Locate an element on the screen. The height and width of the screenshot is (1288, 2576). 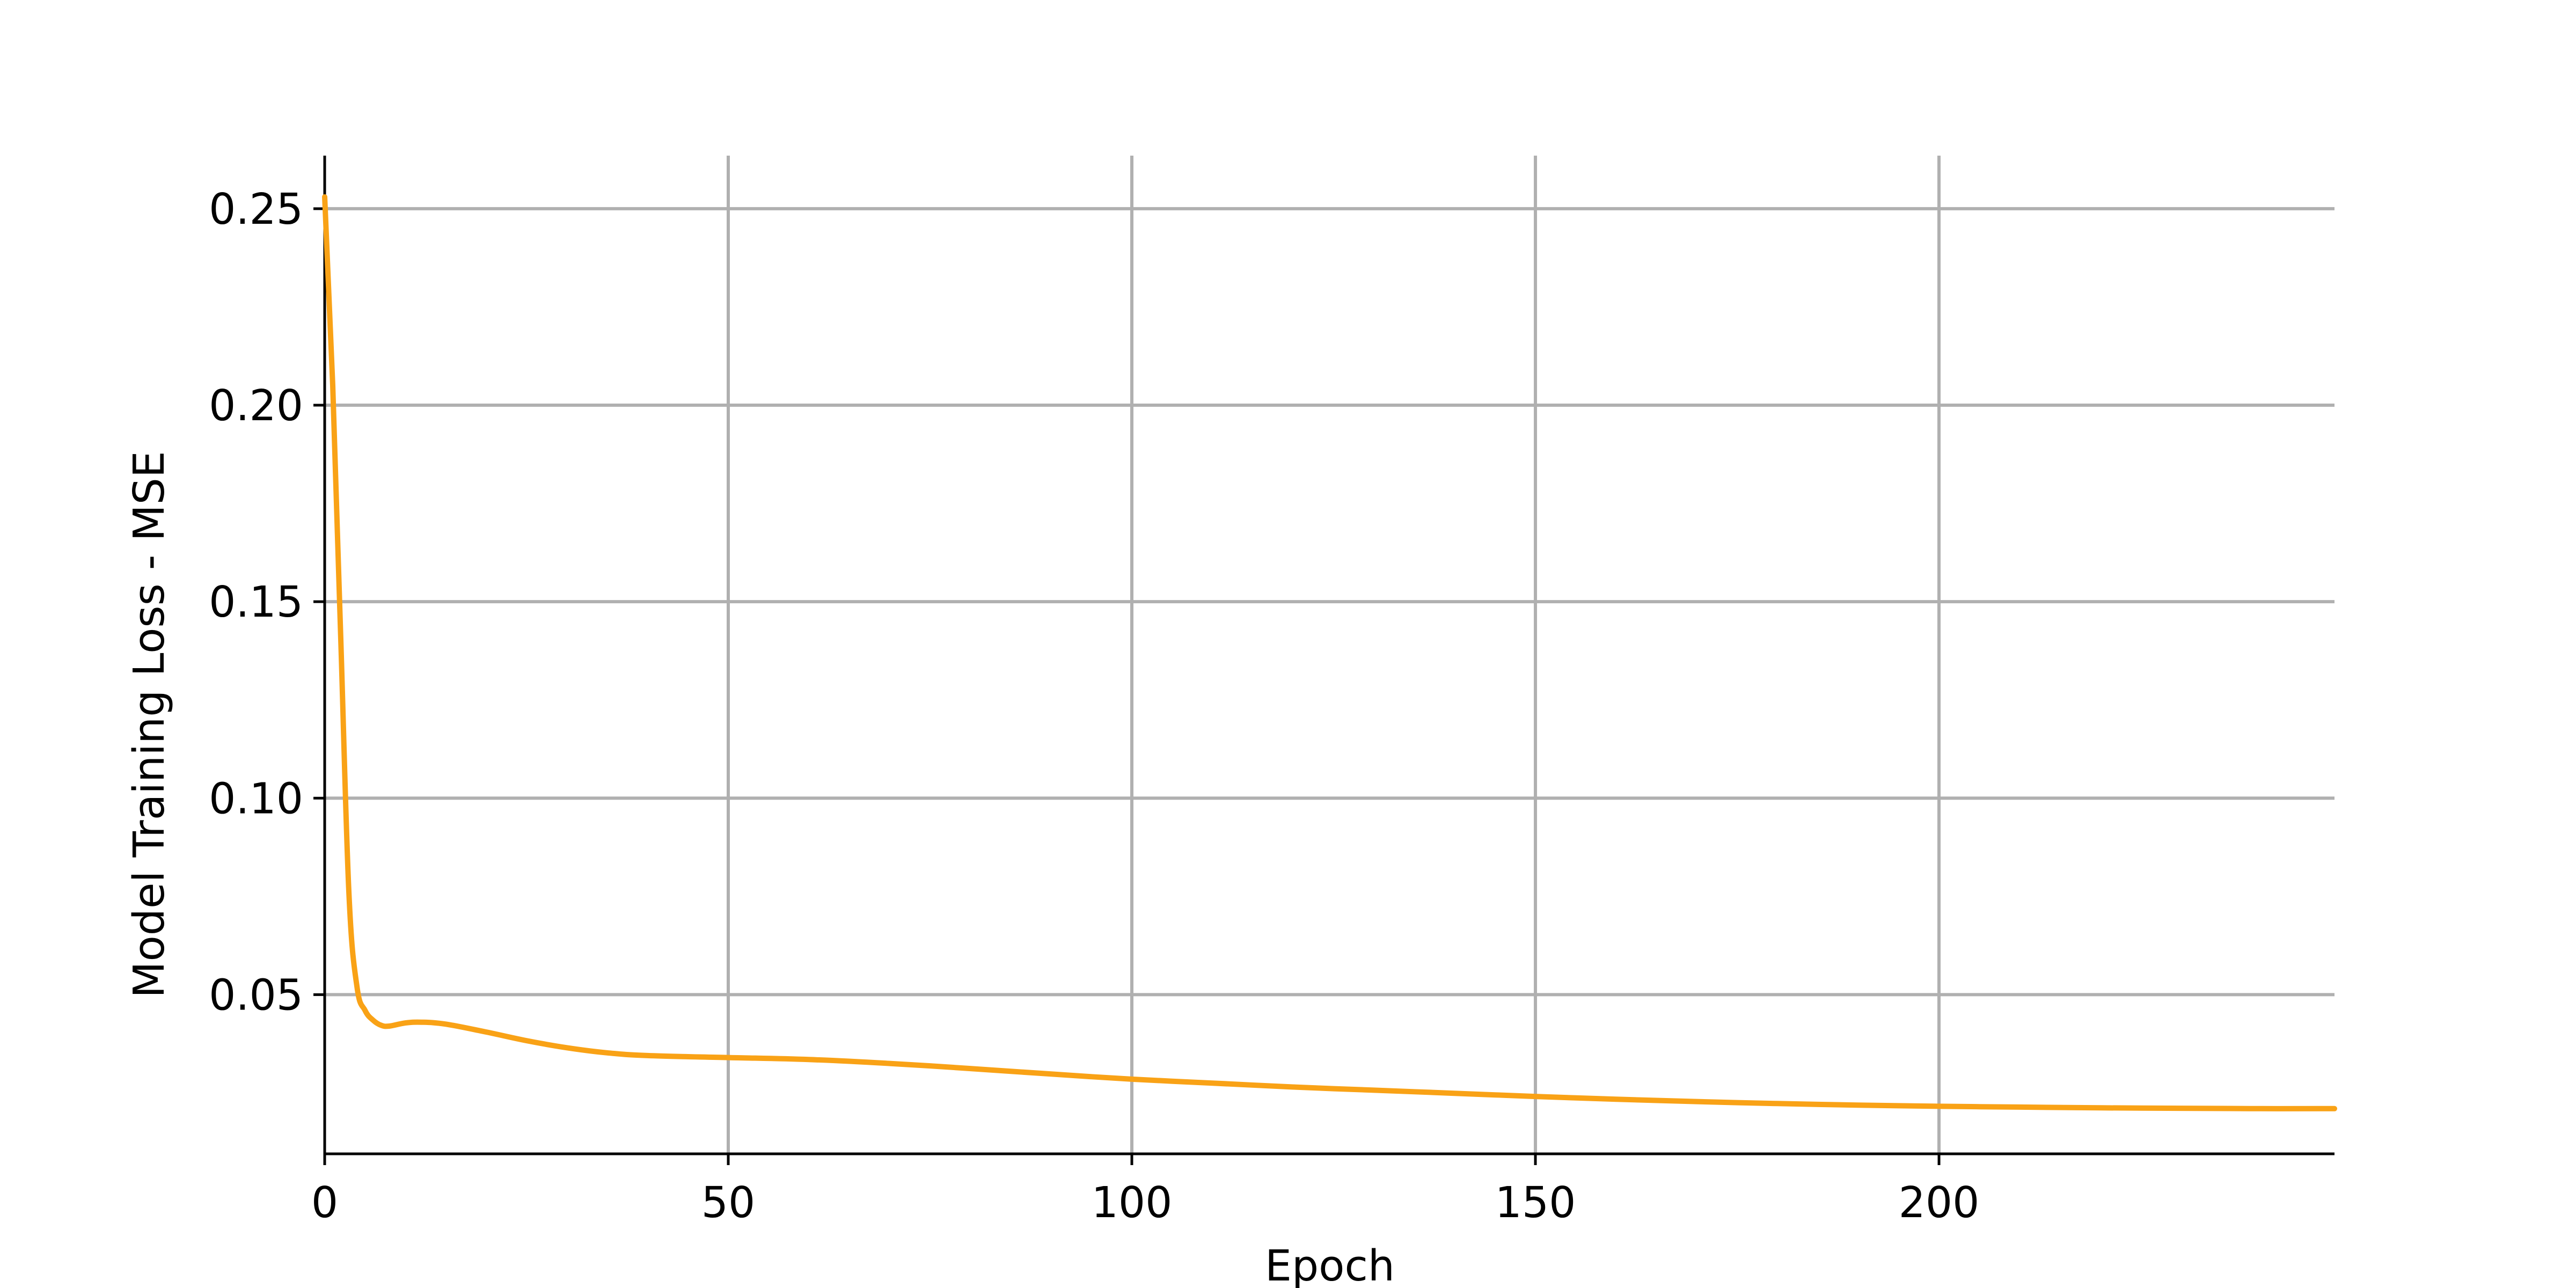
x-tick-label-4: 200 is located at coordinates (1939, 1202).